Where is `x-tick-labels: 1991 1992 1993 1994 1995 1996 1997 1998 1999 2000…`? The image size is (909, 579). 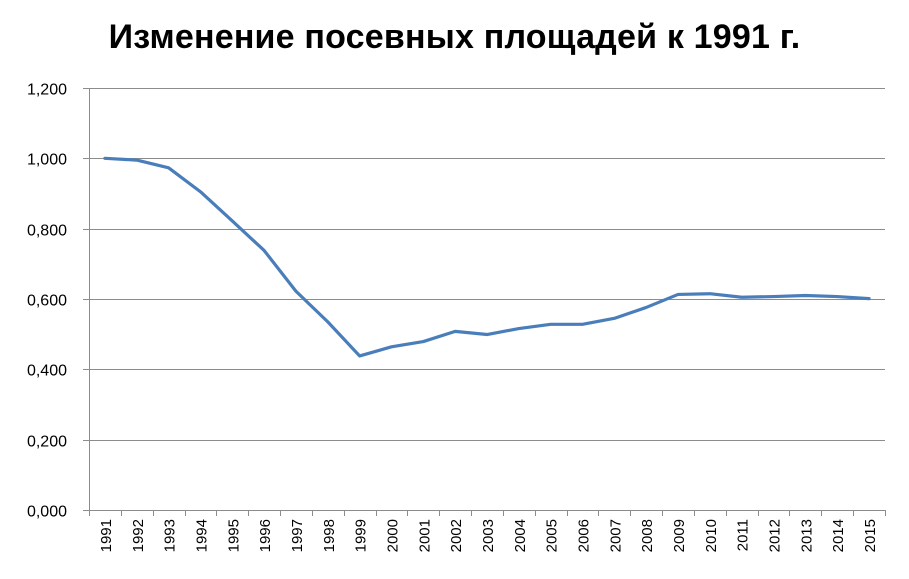
x-tick-labels: 1991 1992 1993 1994 1995 1996 1997 1998 1999 2000… is located at coordinates (488, 535).